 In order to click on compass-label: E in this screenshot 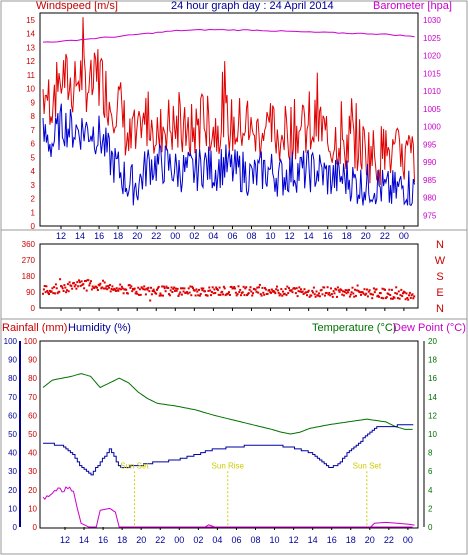, I will do `click(439, 293)`.